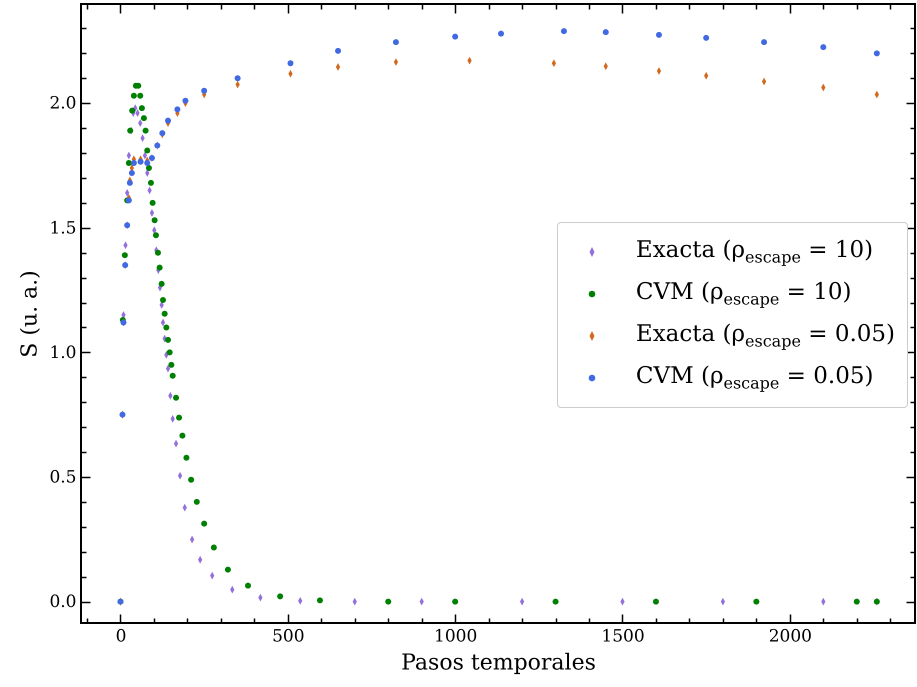 Image resolution: width=917 pixels, height=687 pixels. What do you see at coordinates (62, 104) in the screenshot?
I see `y-tick-label: 2.0` at bounding box center [62, 104].